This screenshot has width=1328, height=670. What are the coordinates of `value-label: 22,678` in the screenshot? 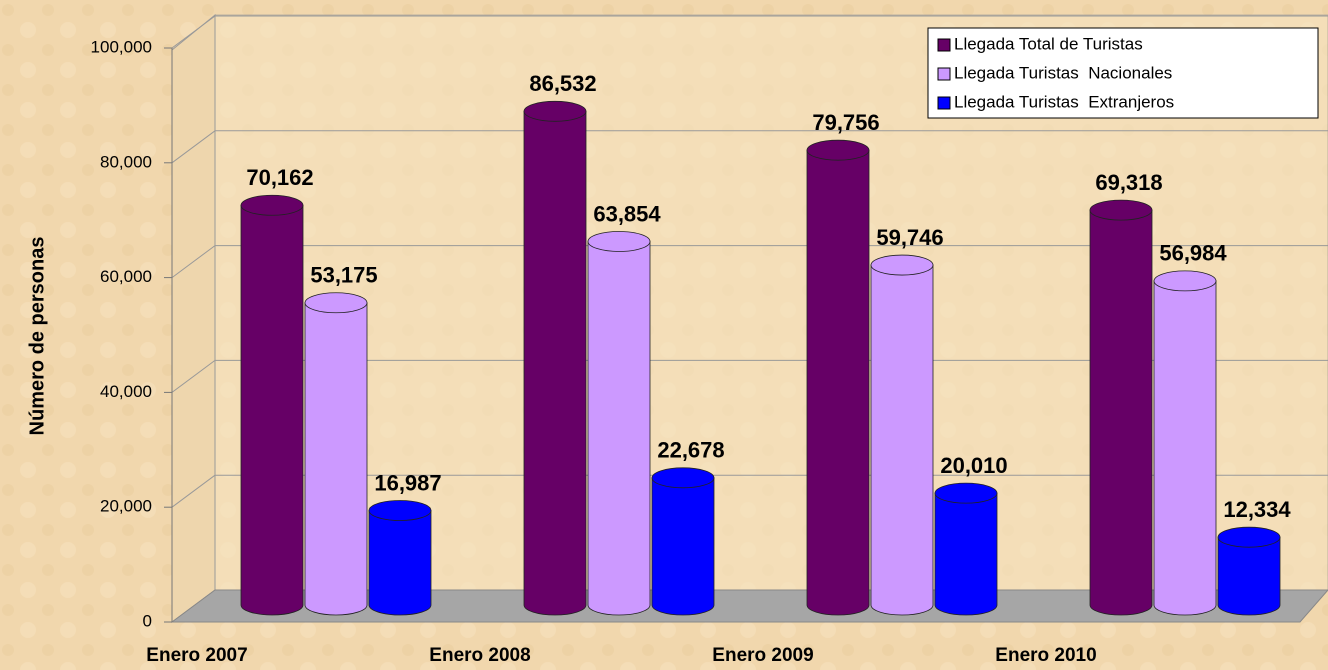 It's located at (690, 450).